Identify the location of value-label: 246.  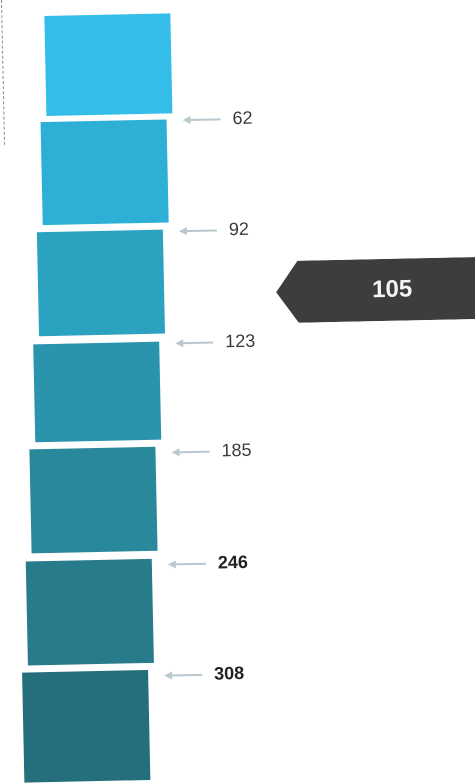
(233, 562).